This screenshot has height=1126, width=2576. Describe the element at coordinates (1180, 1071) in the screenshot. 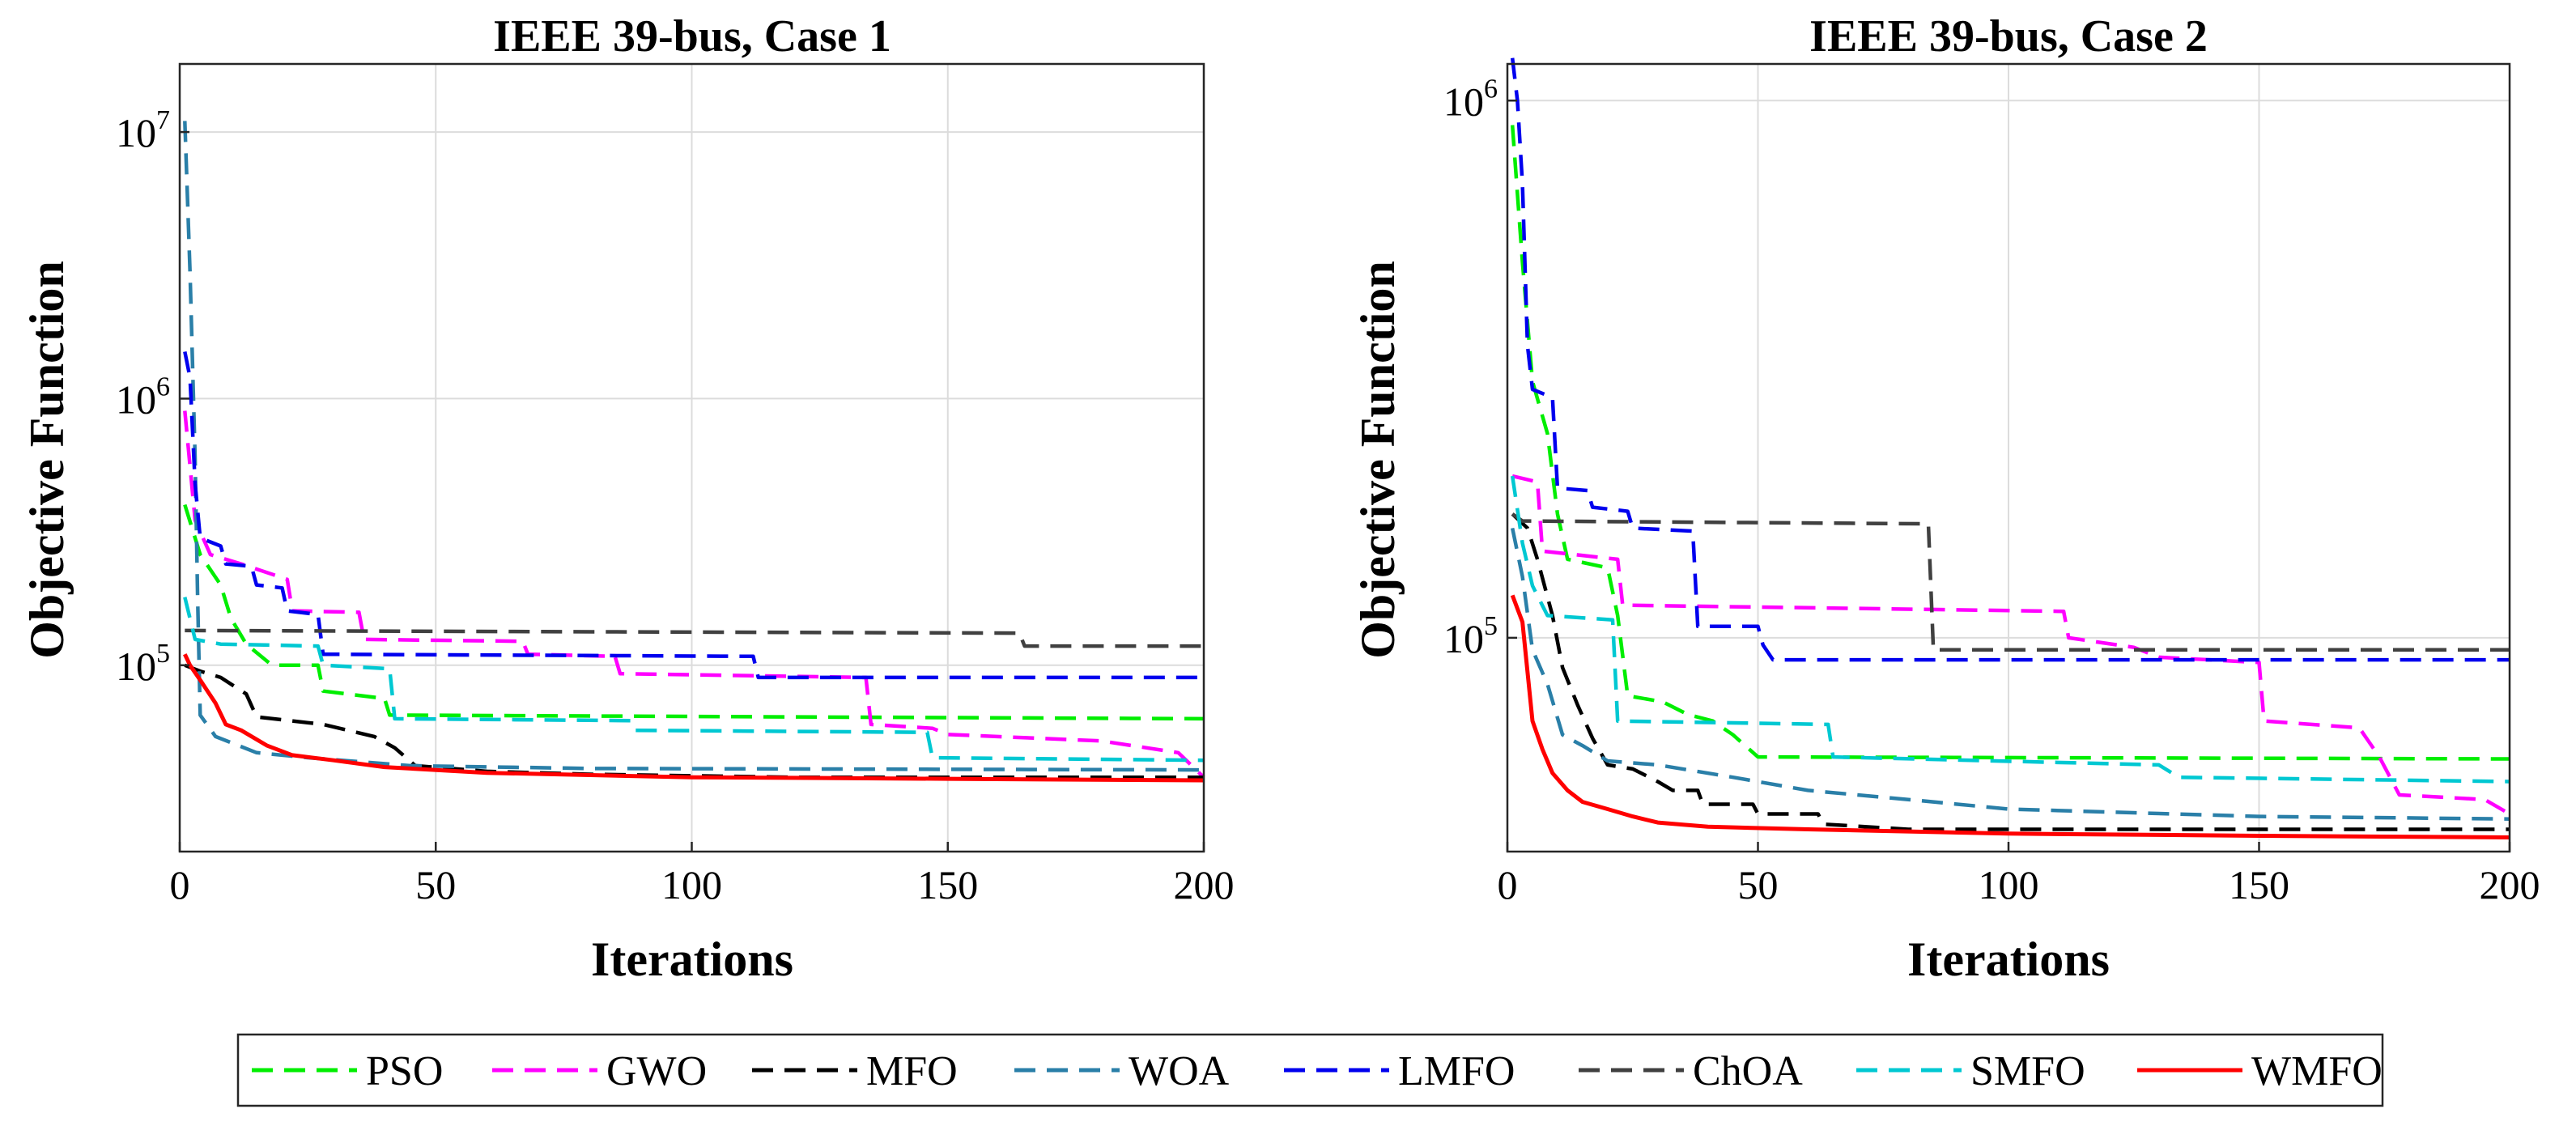

I see `legend-label-woa: WOA` at that location.